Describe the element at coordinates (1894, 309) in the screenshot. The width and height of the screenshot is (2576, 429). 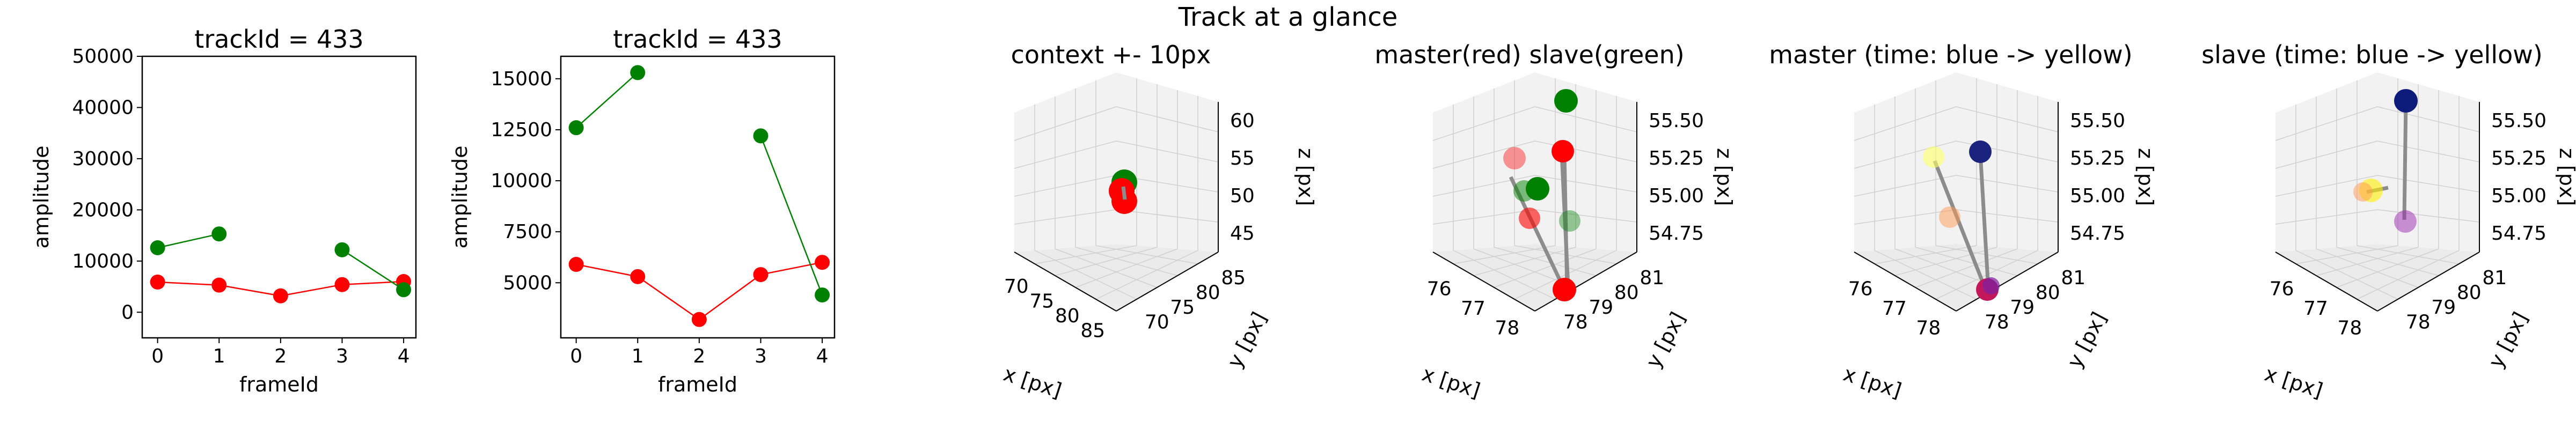
I see `x-tick-label: 77` at that location.